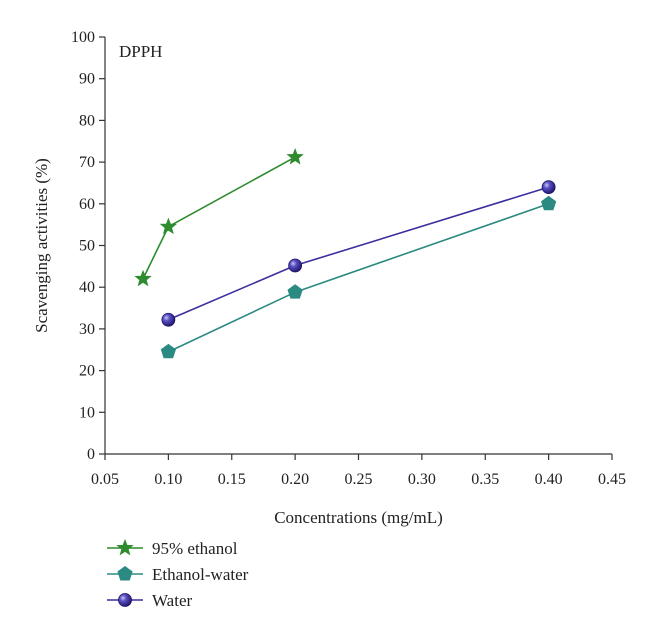  Describe the element at coordinates (172, 600) in the screenshot. I see `legend-label: Water` at that location.